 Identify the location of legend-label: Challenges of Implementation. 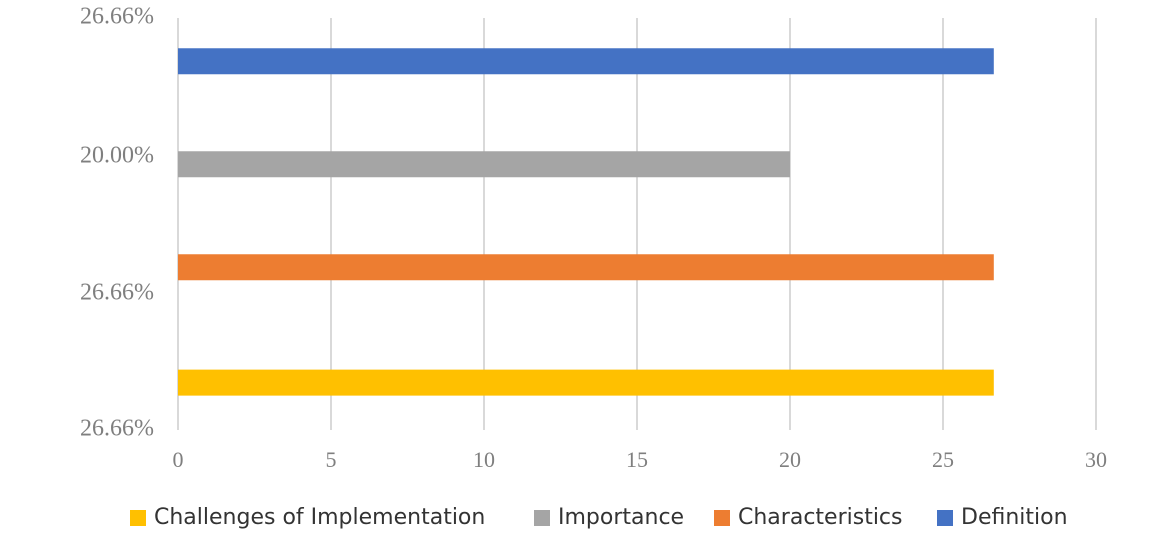
(319, 517).